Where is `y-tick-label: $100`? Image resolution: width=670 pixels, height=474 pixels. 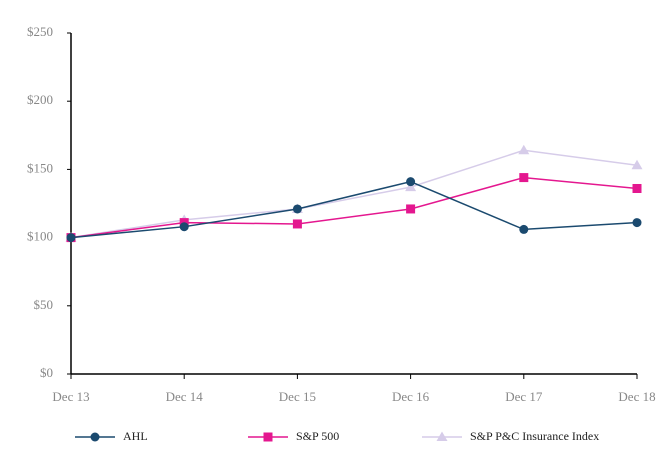 y-tick-label: $100 is located at coordinates (40, 236).